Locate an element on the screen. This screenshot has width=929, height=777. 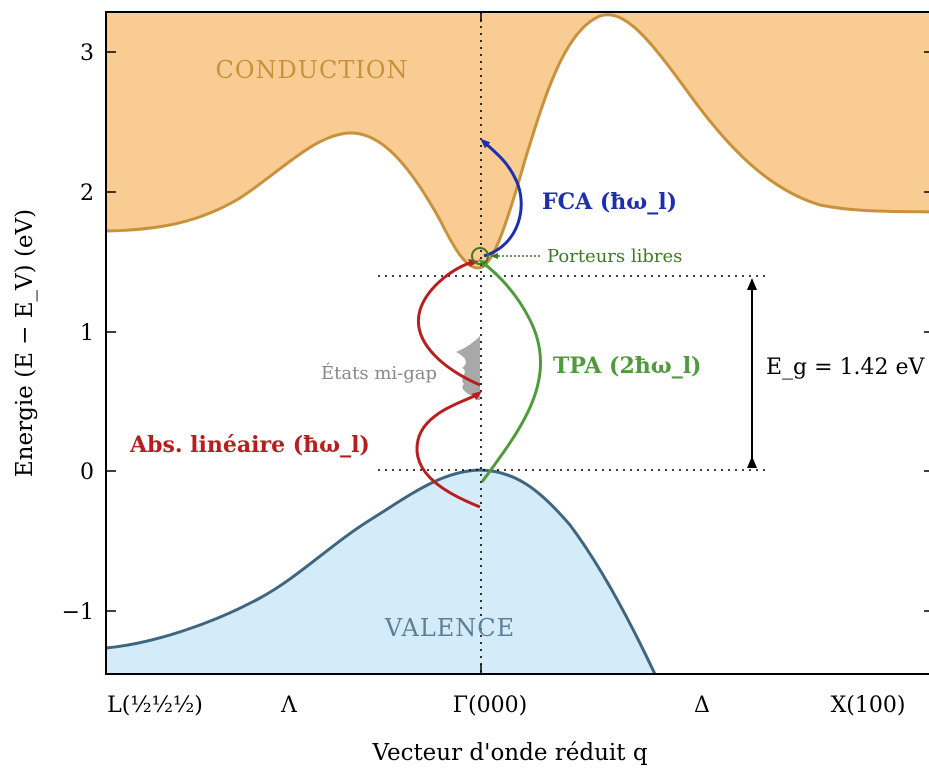
y-tick-label: 1 is located at coordinates (87, 333).